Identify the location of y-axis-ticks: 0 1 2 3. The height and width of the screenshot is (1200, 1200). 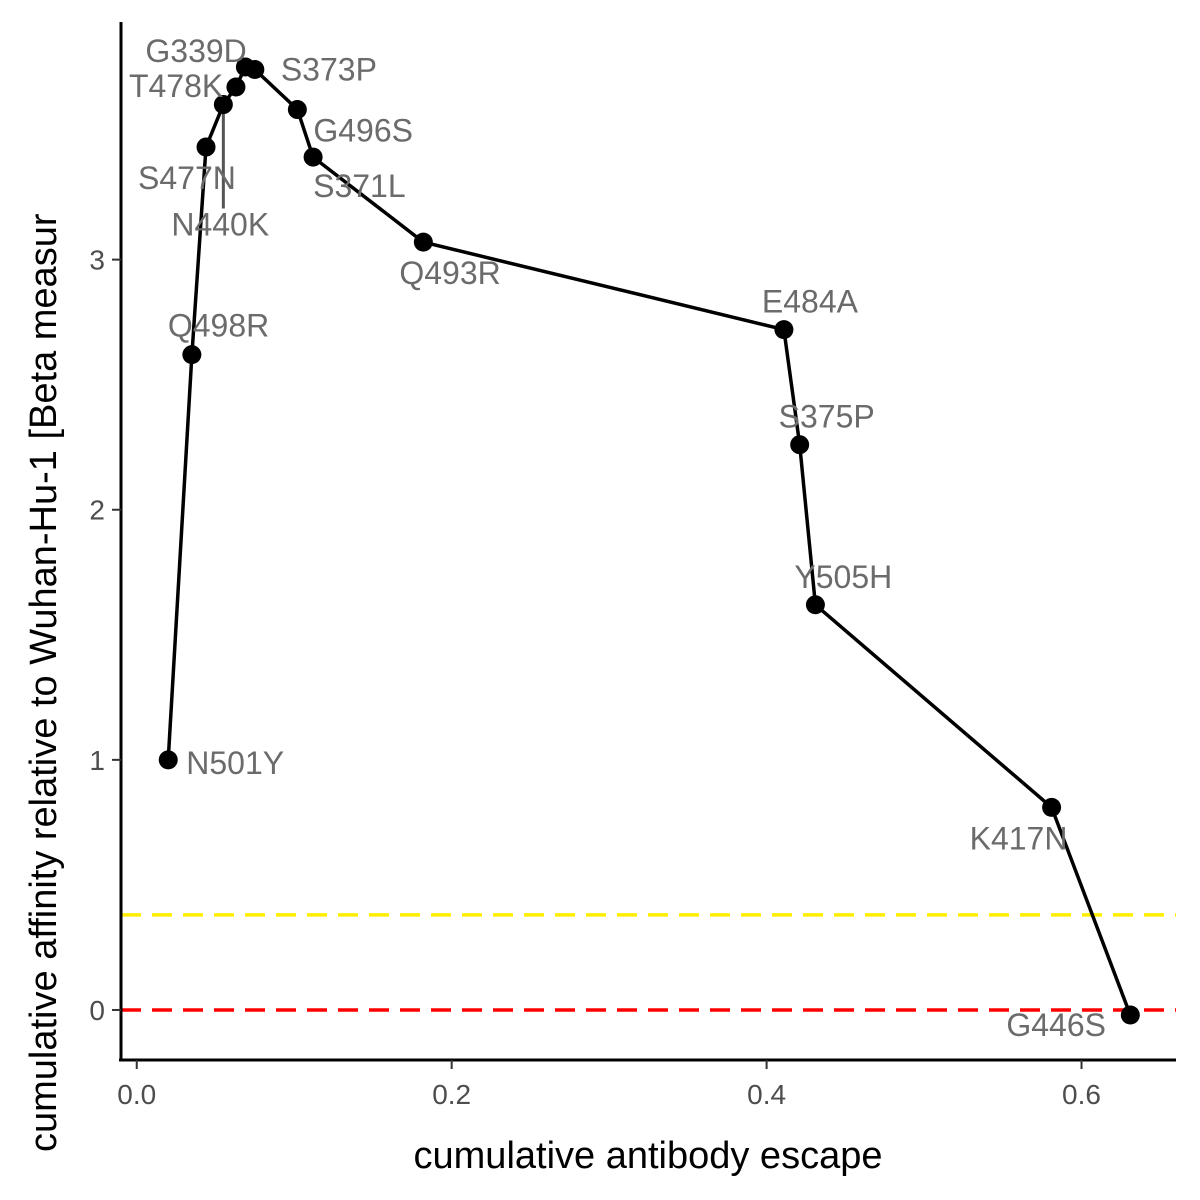
(105, 635).